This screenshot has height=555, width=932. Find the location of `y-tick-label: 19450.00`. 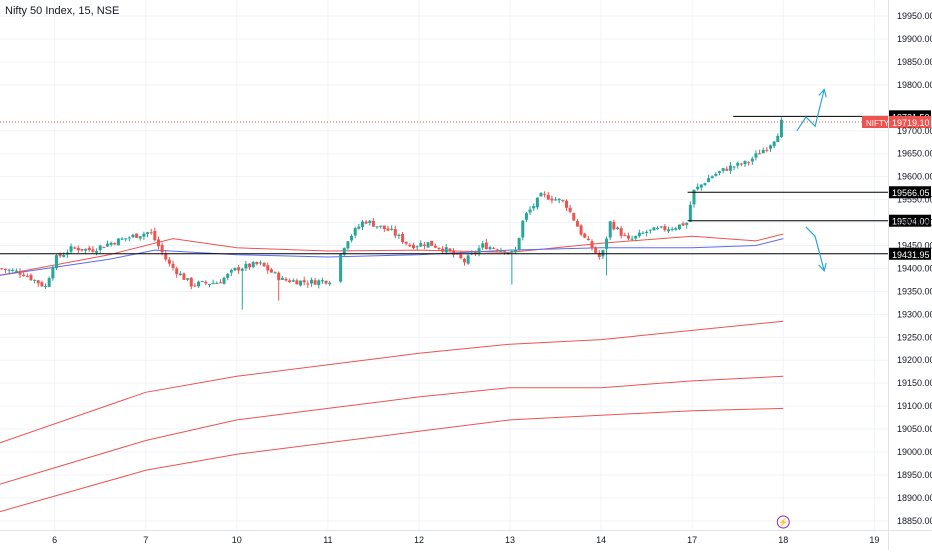

y-tick-label: 19450.00 is located at coordinates (914, 245).